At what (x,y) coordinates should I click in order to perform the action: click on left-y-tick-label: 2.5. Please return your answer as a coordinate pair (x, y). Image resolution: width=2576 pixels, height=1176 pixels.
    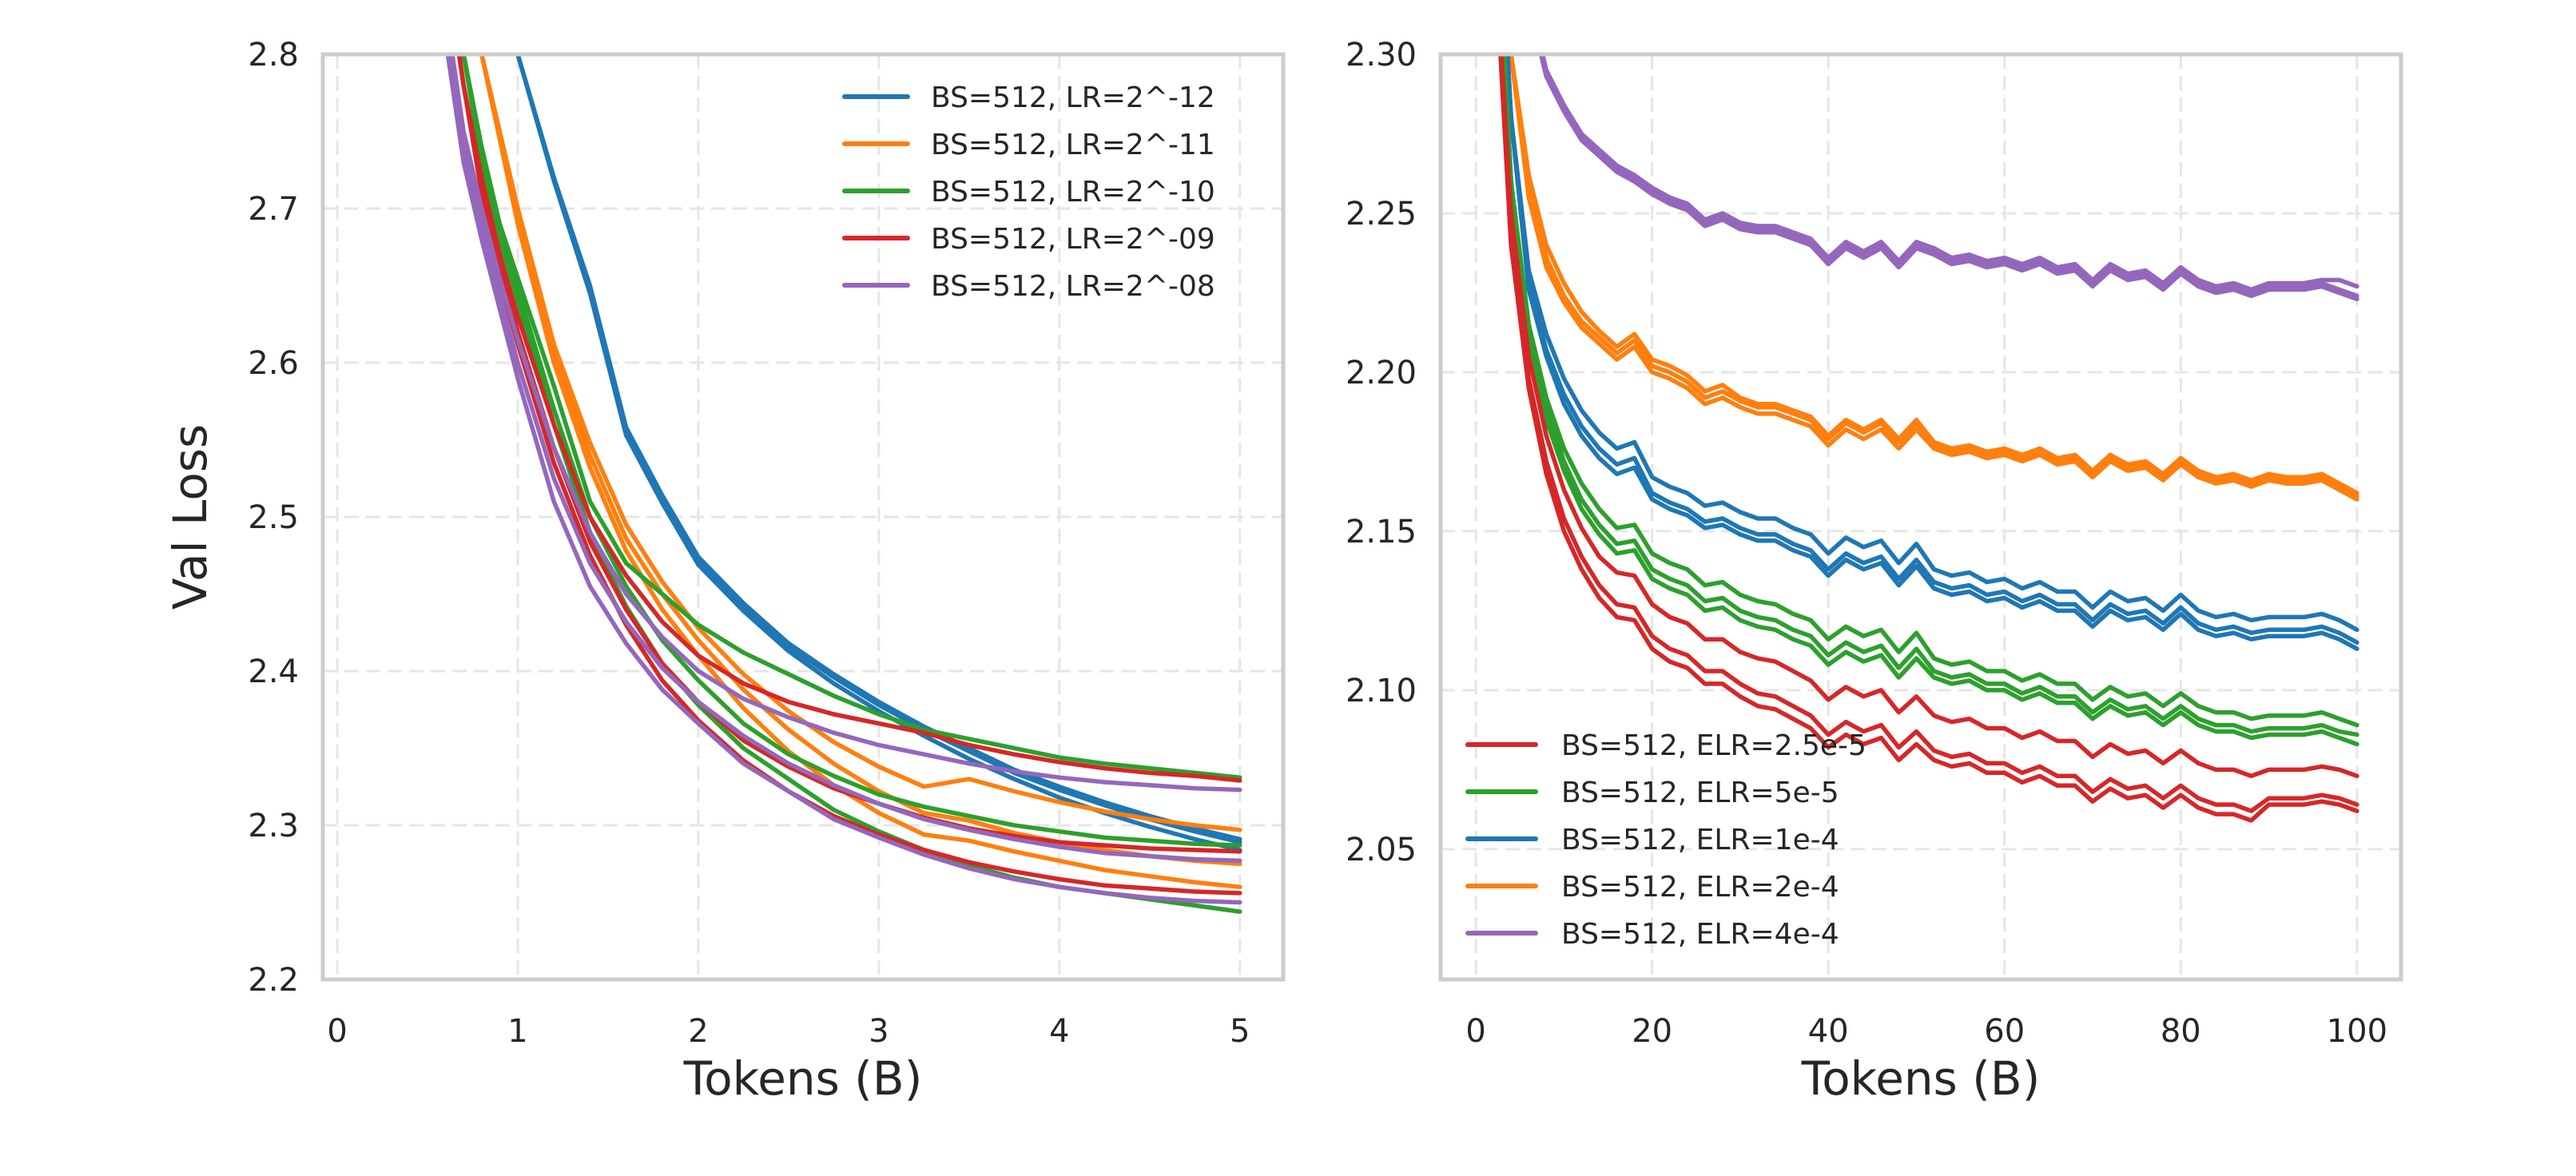
    Looking at the image, I should click on (273, 517).